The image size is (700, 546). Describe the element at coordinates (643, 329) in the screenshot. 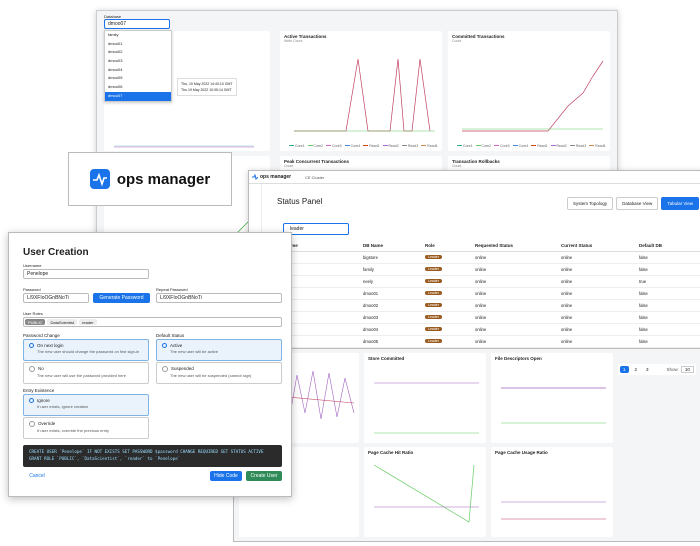

I see `table-cell: false` at that location.